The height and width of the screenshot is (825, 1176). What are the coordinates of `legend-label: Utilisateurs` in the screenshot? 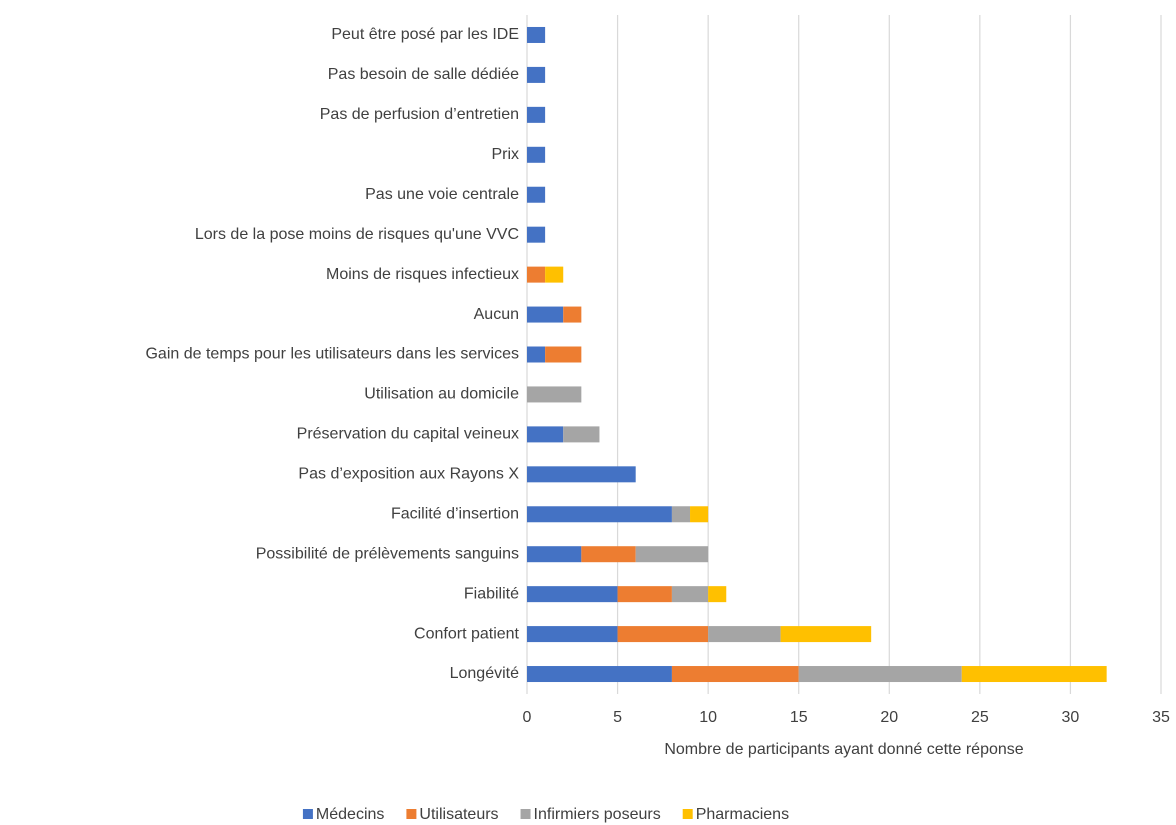 It's located at (458, 814).